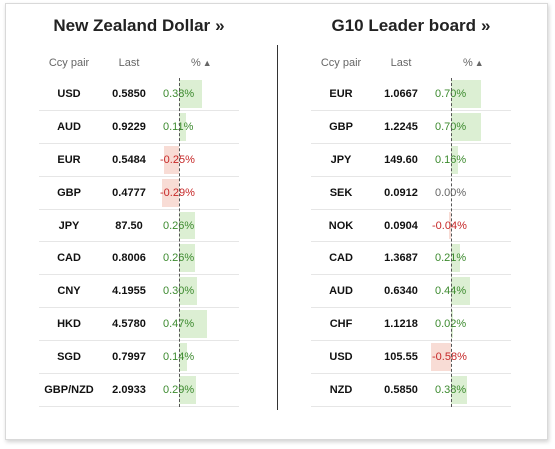  Describe the element at coordinates (451, 291) in the screenshot. I see `pct-change-value: 0.44%` at that location.